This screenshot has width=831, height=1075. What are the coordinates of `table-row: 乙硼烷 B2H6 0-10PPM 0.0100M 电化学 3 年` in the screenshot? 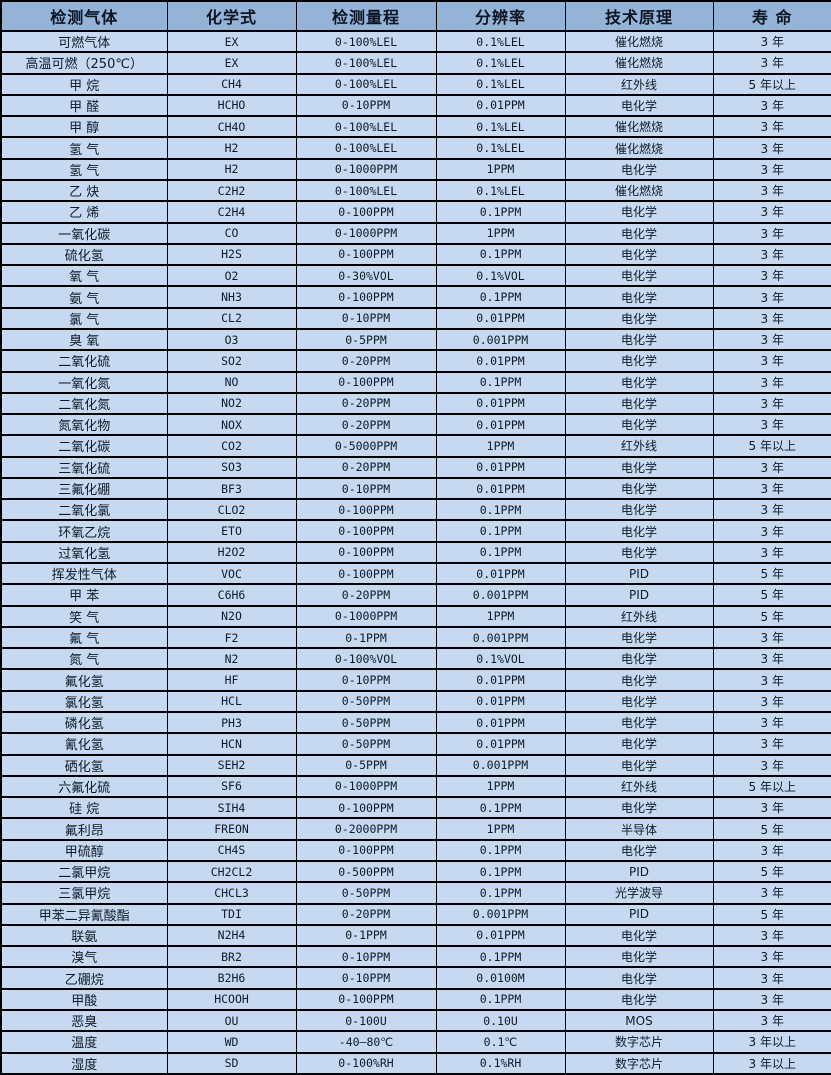 It's located at (415, 978).